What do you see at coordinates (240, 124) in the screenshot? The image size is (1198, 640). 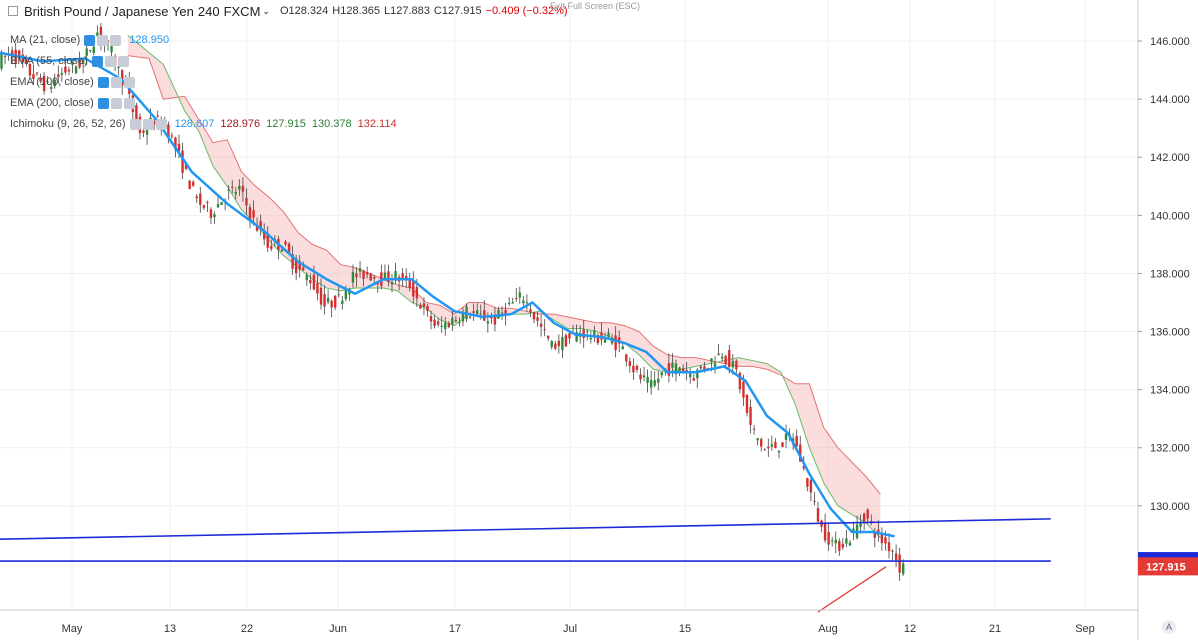 I see `ichimoku-value-2: 128.976` at bounding box center [240, 124].